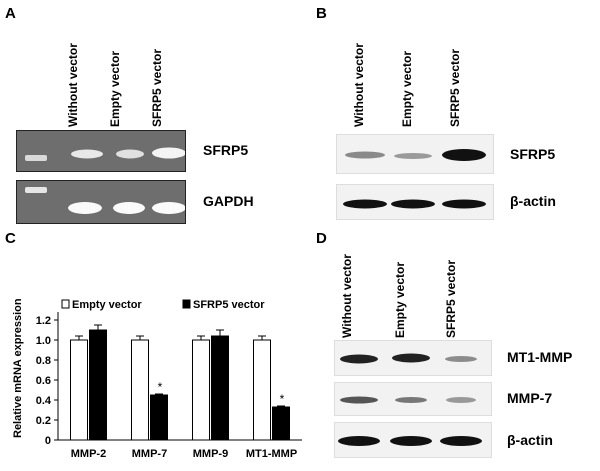 The height and width of the screenshot is (471, 600). I want to click on lane-label-sfrp5-vector-d: SFRP5 vector, so click(451, 299).